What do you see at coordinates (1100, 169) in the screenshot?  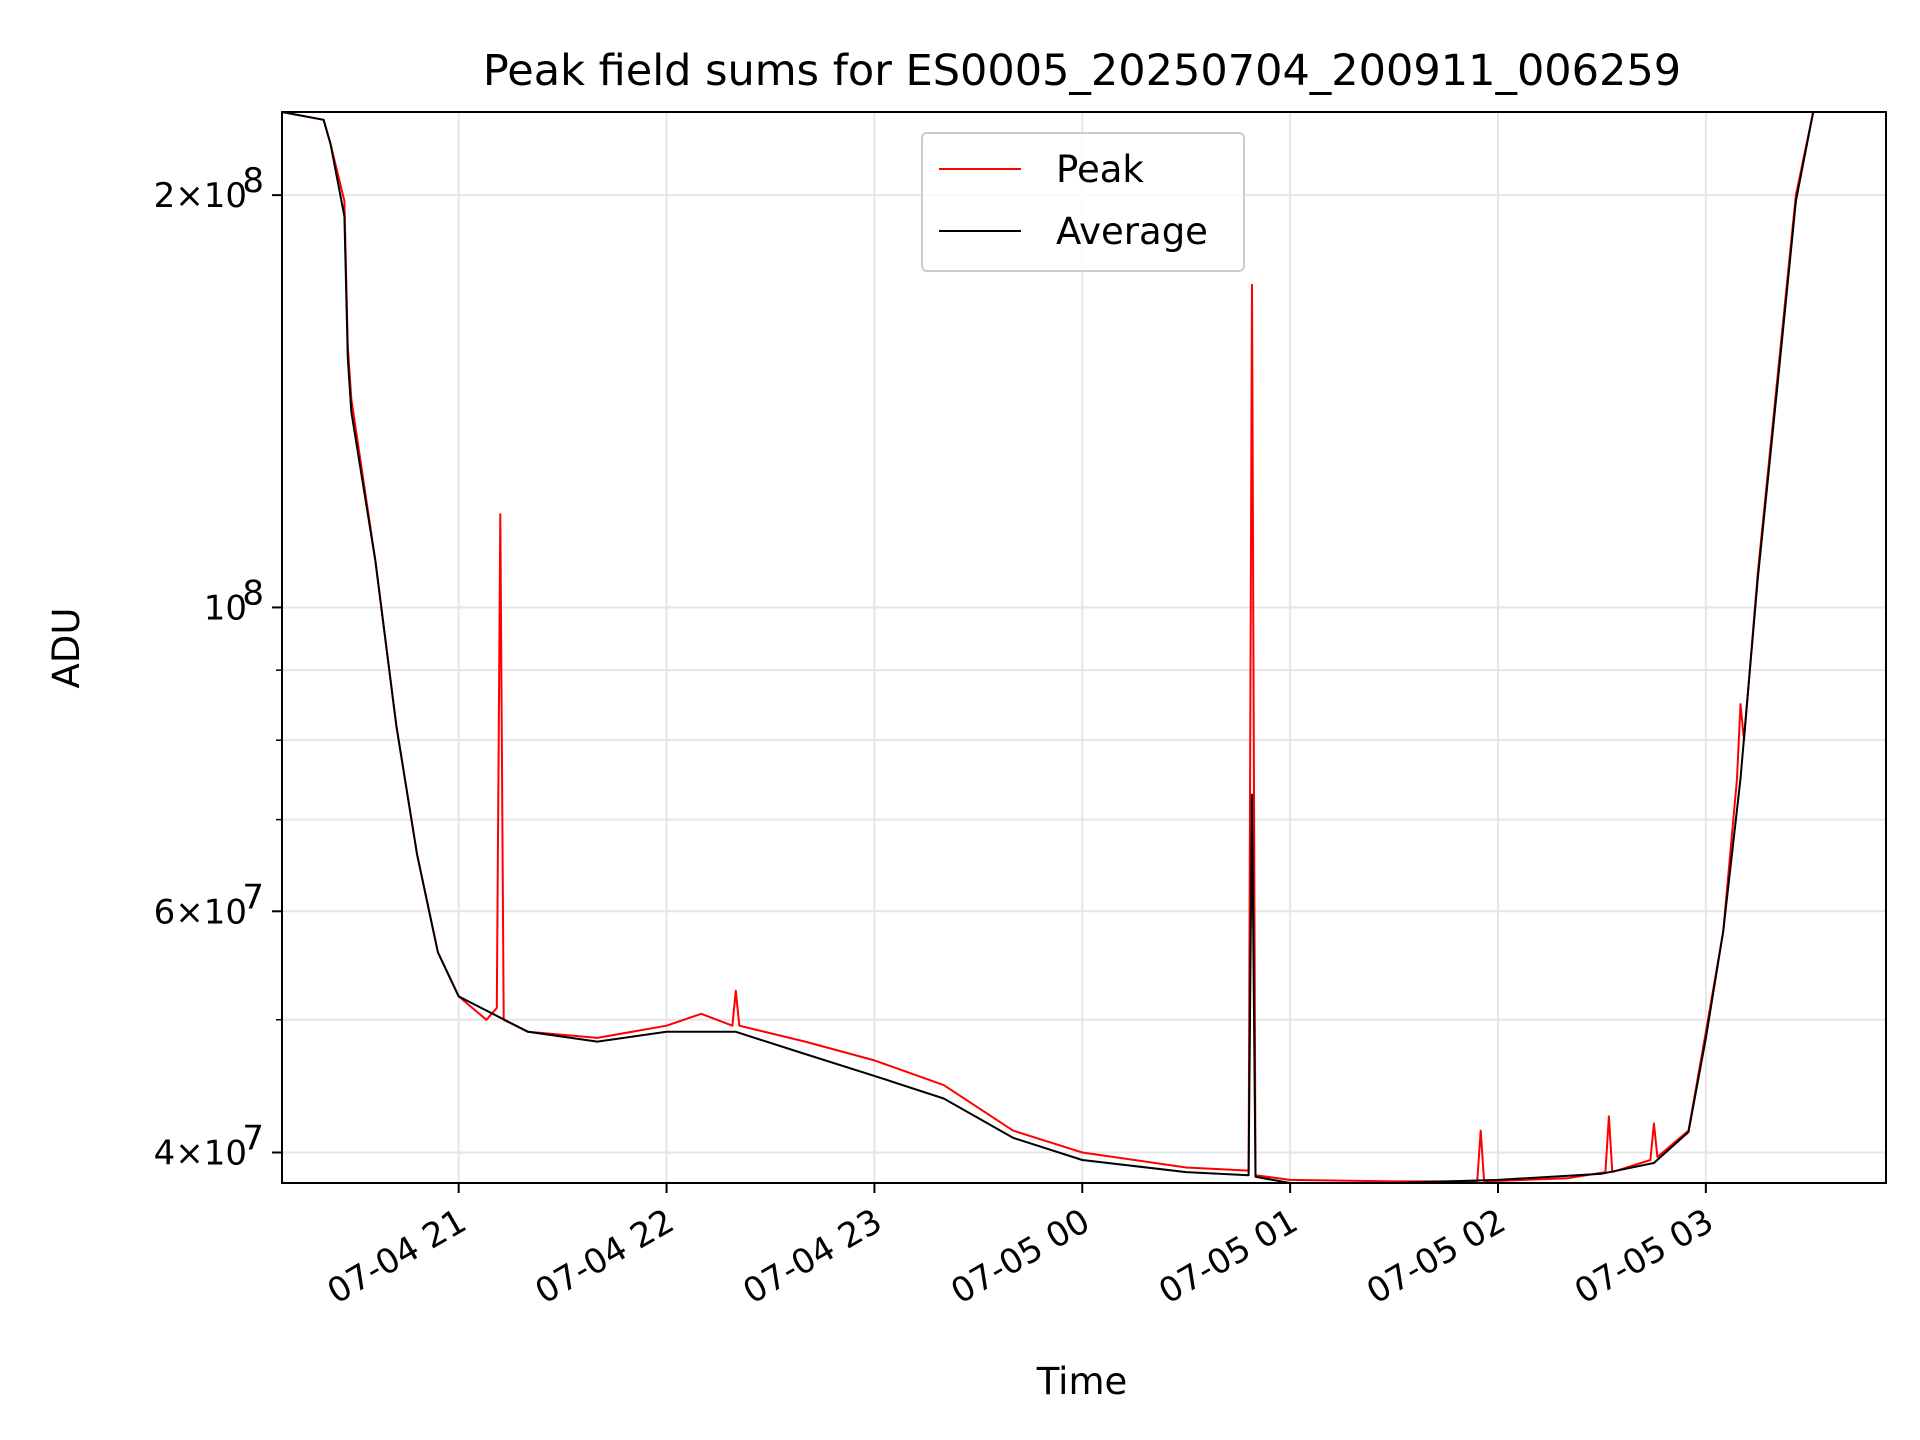 I see `legend-label-peak: Peak` at bounding box center [1100, 169].